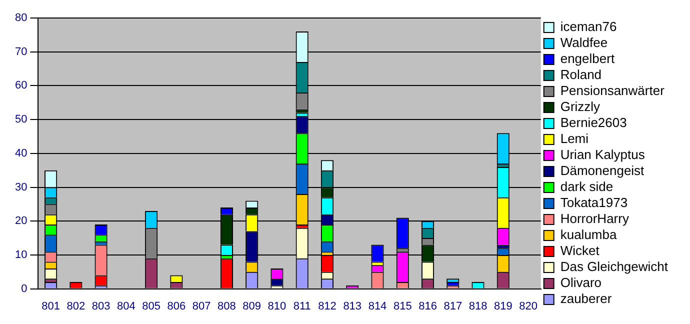 This screenshot has width=690, height=324. Describe the element at coordinates (201, 306) in the screenshot. I see `x-tick-label: 807` at that location.